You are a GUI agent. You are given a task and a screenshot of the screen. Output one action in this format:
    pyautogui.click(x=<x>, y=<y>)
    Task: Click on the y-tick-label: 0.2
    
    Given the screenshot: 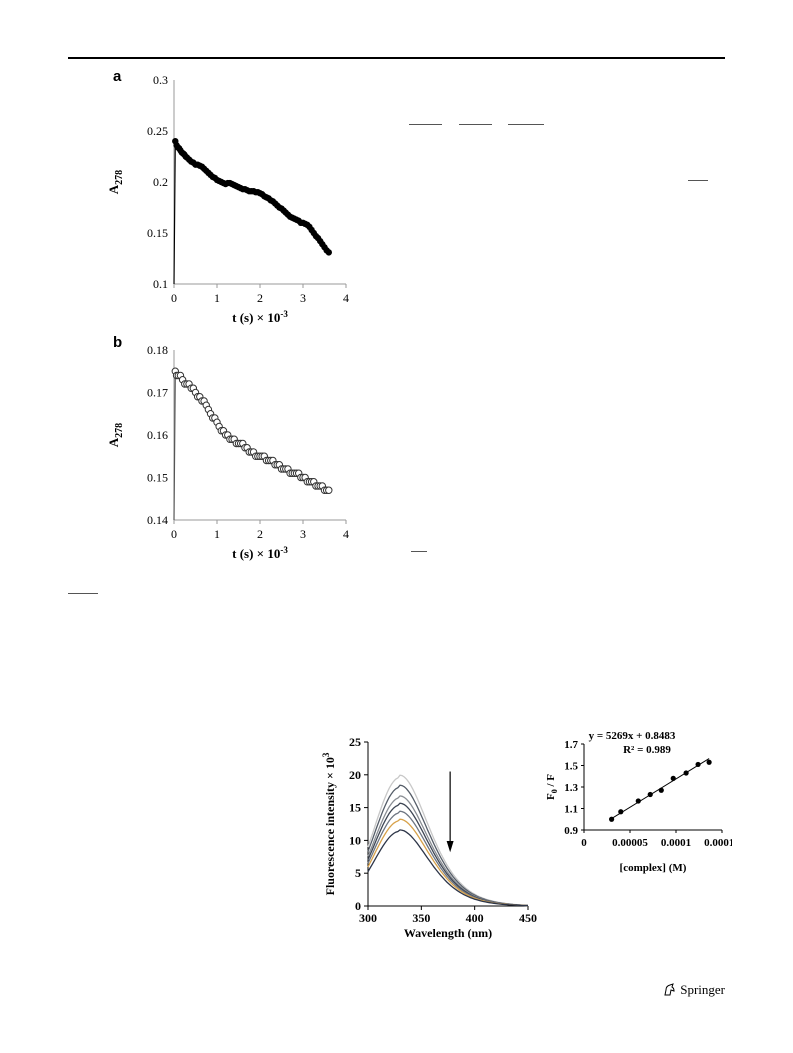 What is the action you would take?
    pyautogui.click(x=160, y=182)
    